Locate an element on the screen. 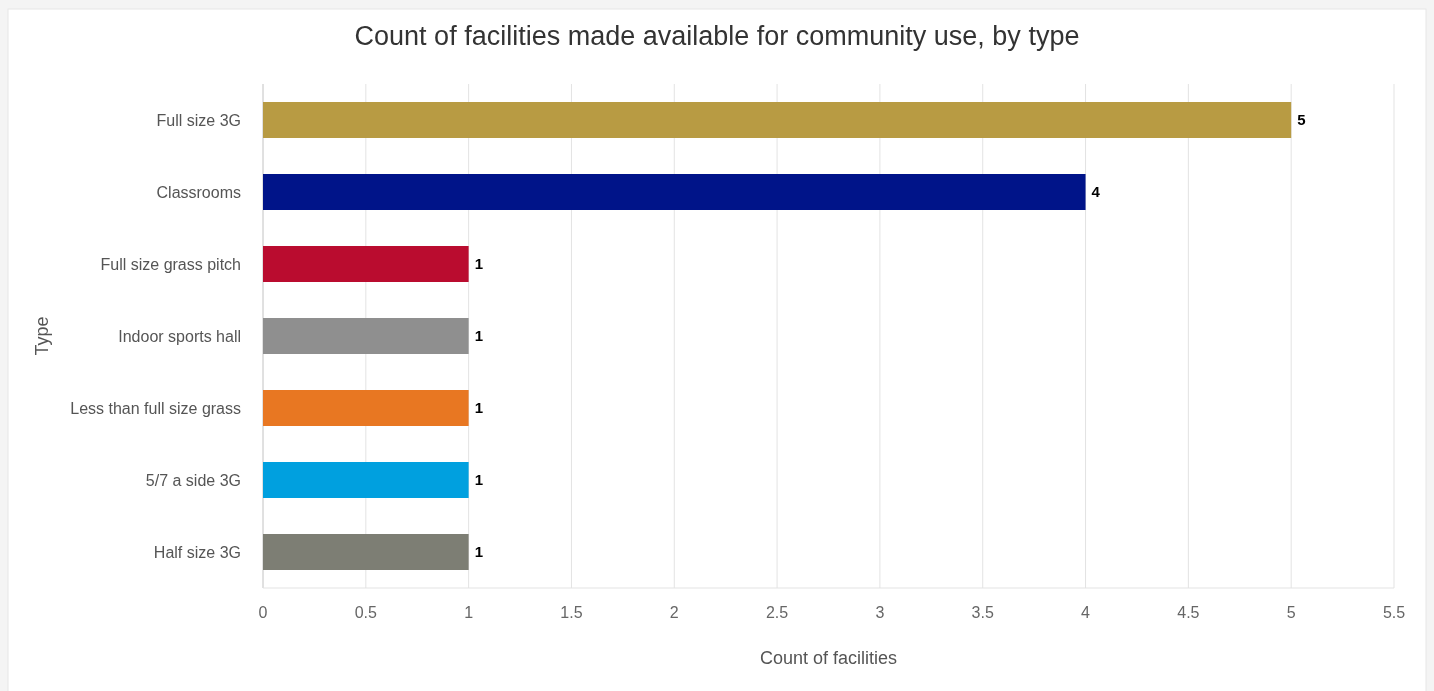 The height and width of the screenshot is (691, 1434). y-tick-label: Full size 3G is located at coordinates (198, 120).